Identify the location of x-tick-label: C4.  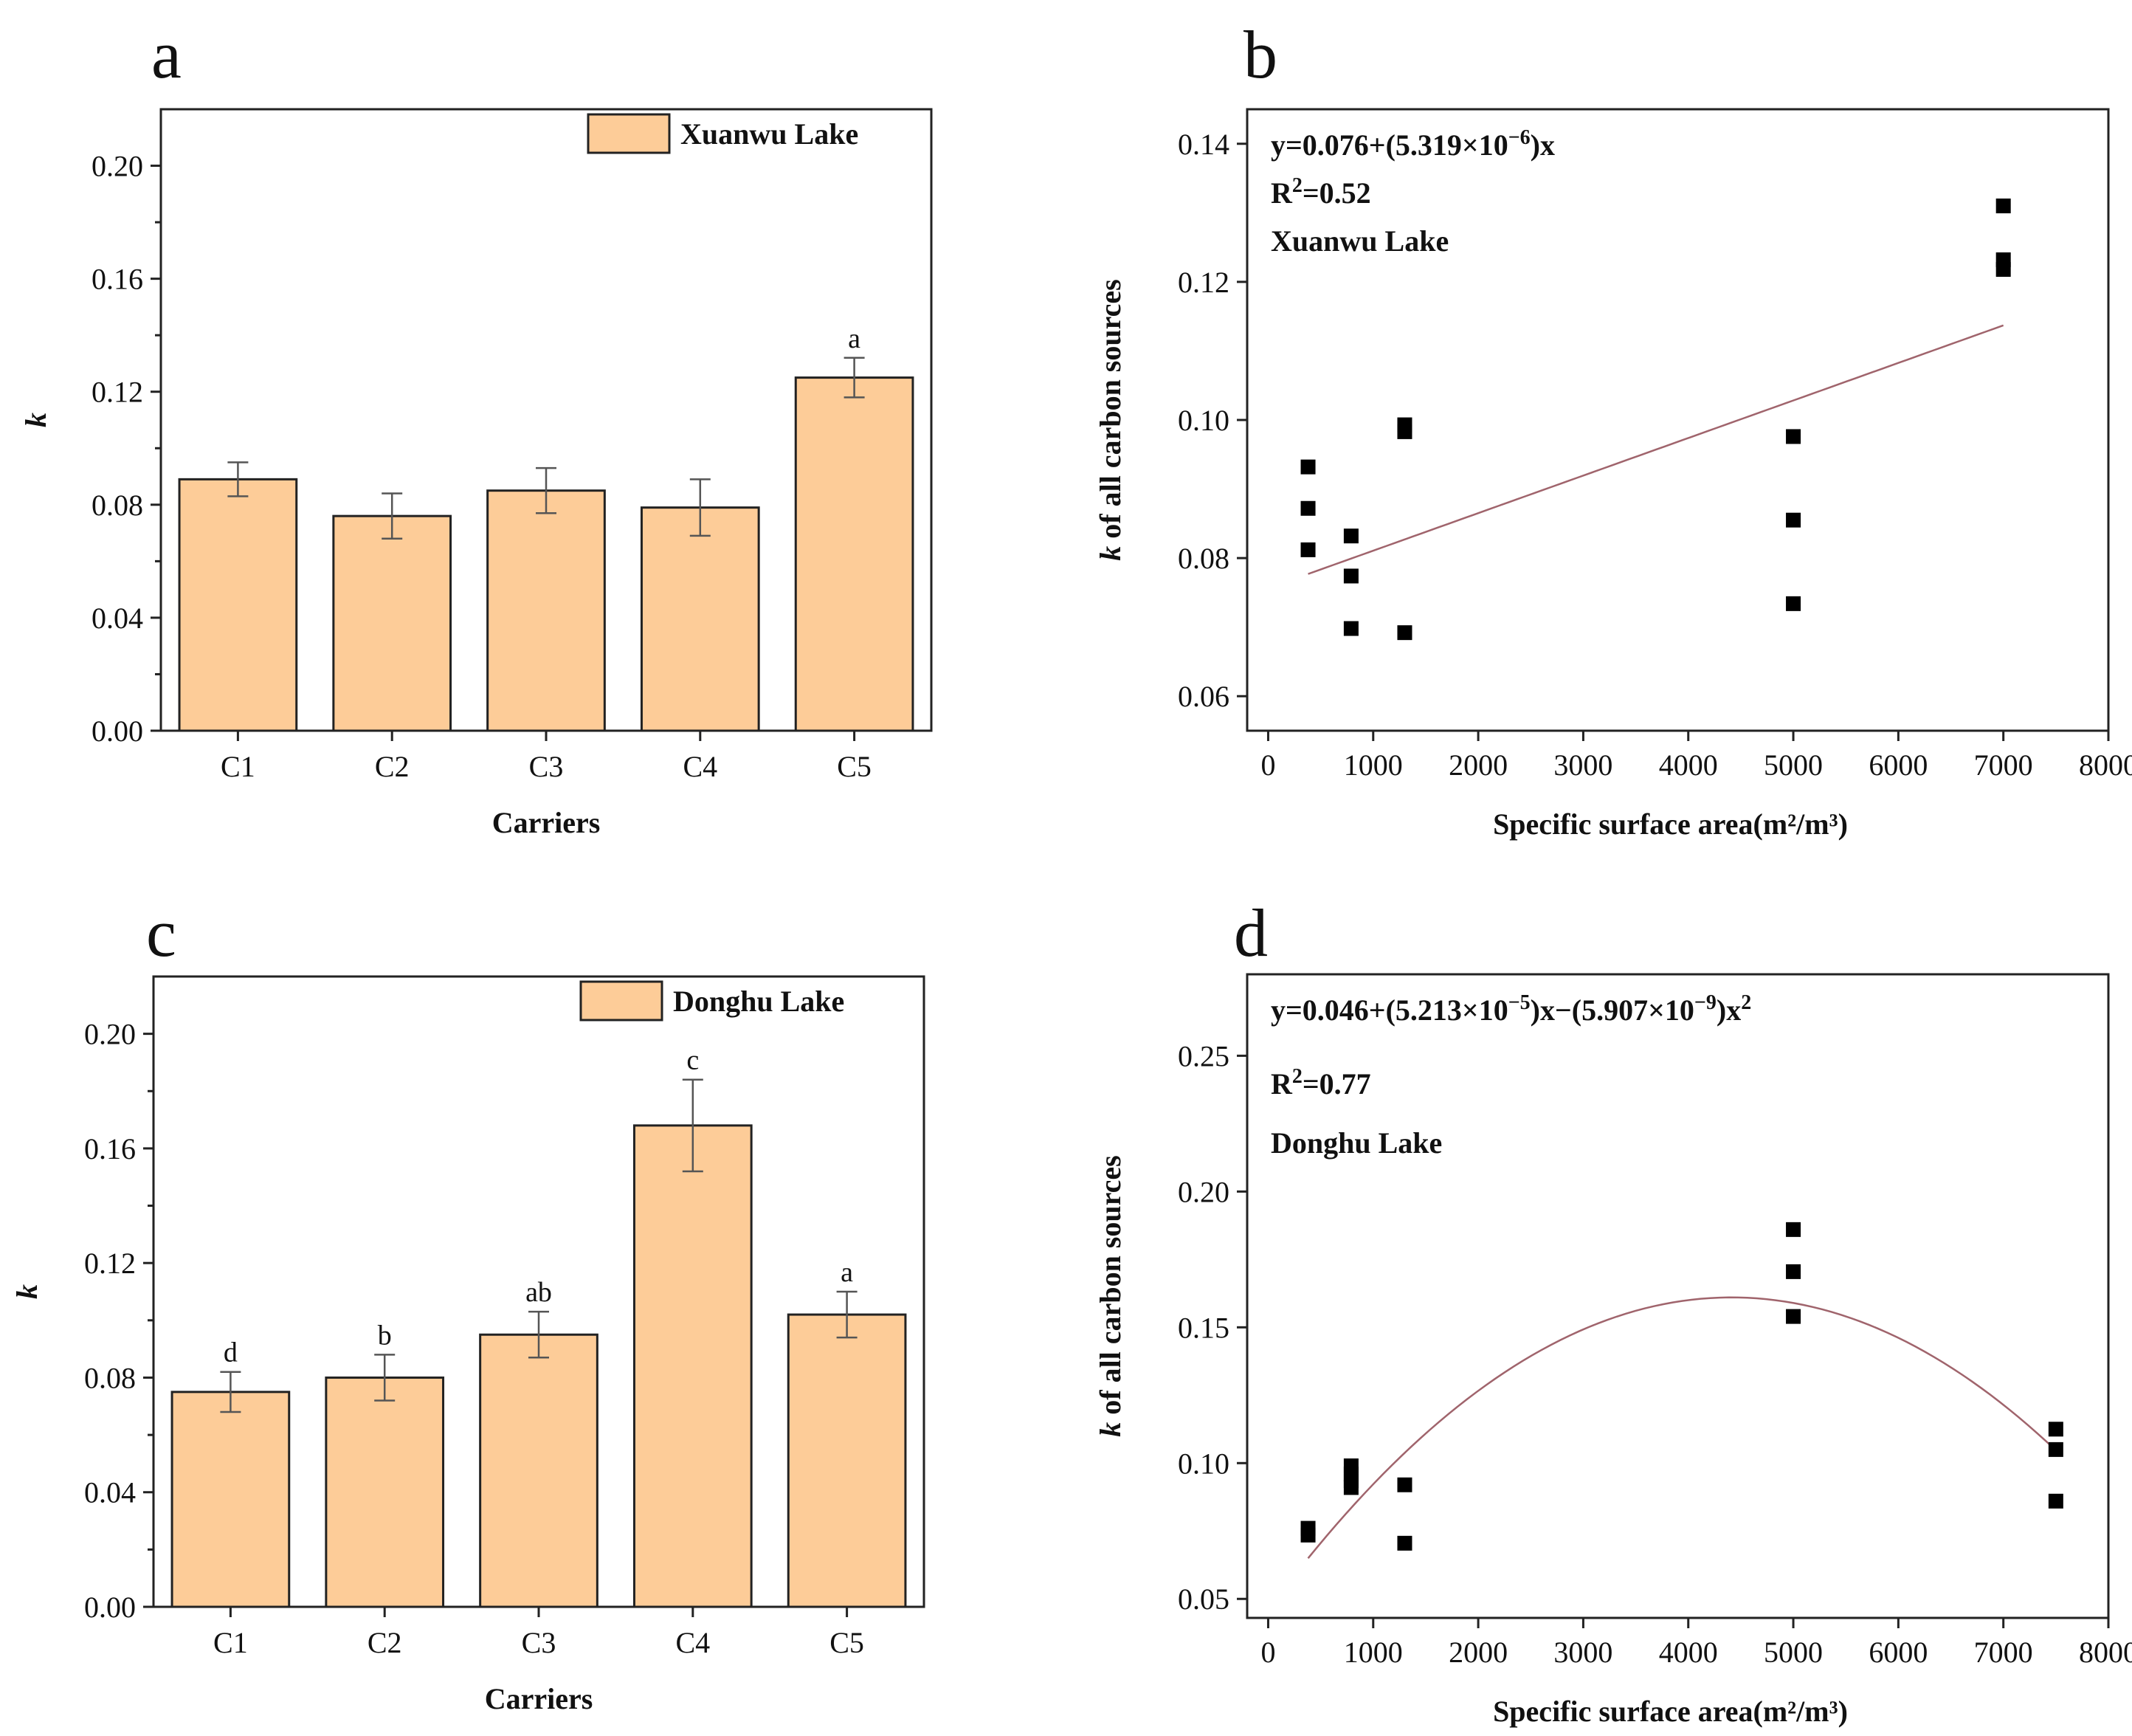
(700, 766).